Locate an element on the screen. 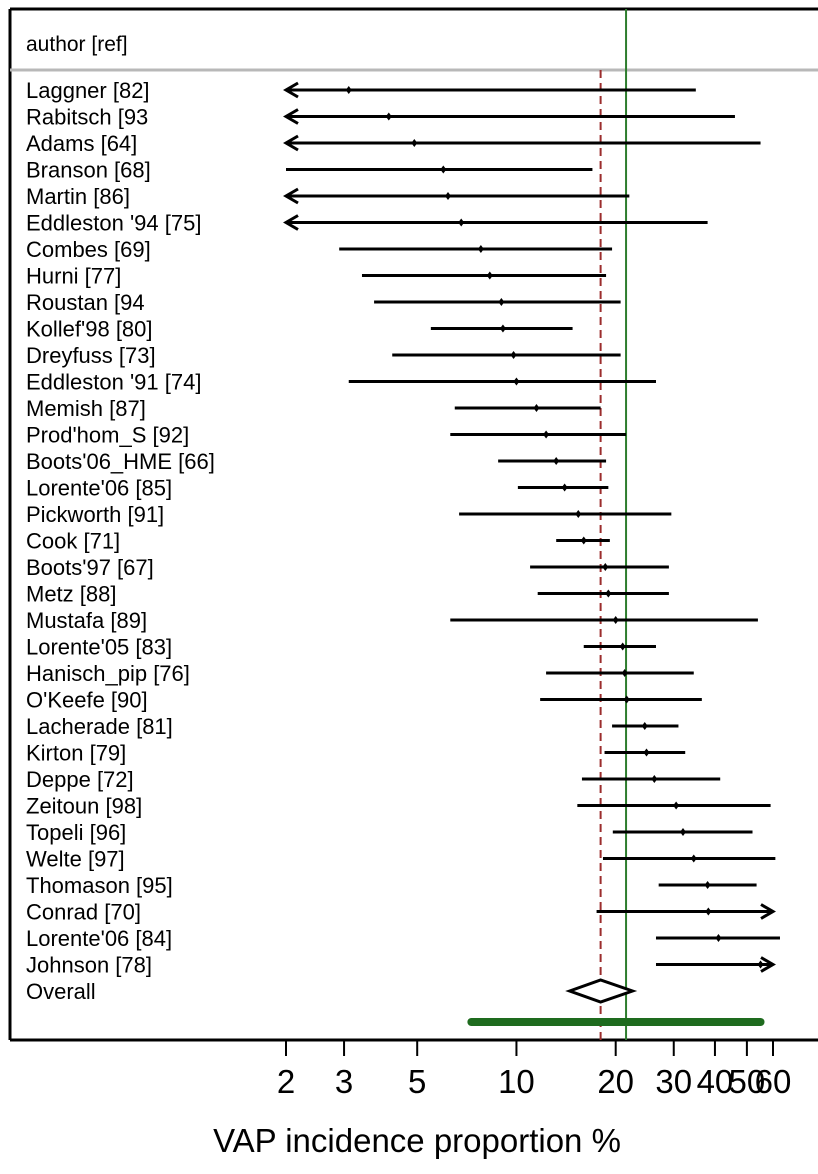  study-row: O'Keefe [90] is located at coordinates (364, 700).